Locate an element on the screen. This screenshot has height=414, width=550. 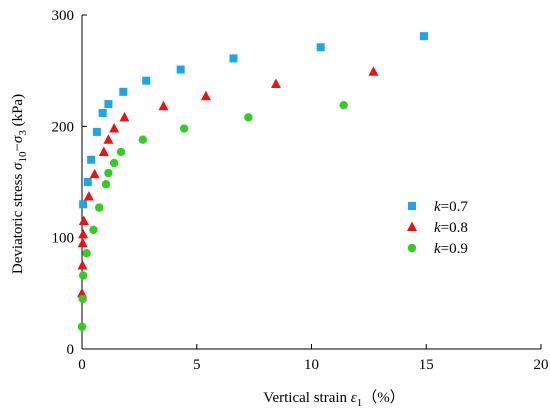
legend-item: k=0.9 is located at coordinates (437, 249).